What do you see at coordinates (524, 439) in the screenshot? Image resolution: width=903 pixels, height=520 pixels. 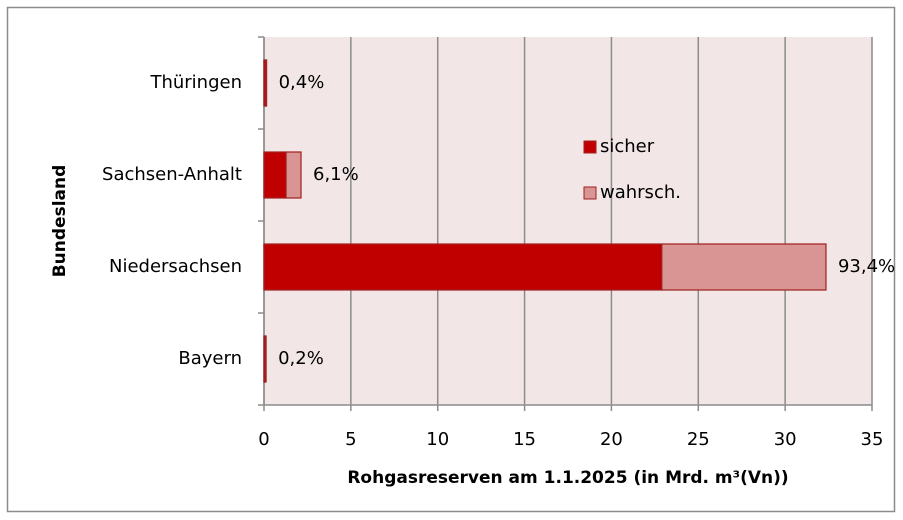 I see `x-tick-label: 15` at bounding box center [524, 439].